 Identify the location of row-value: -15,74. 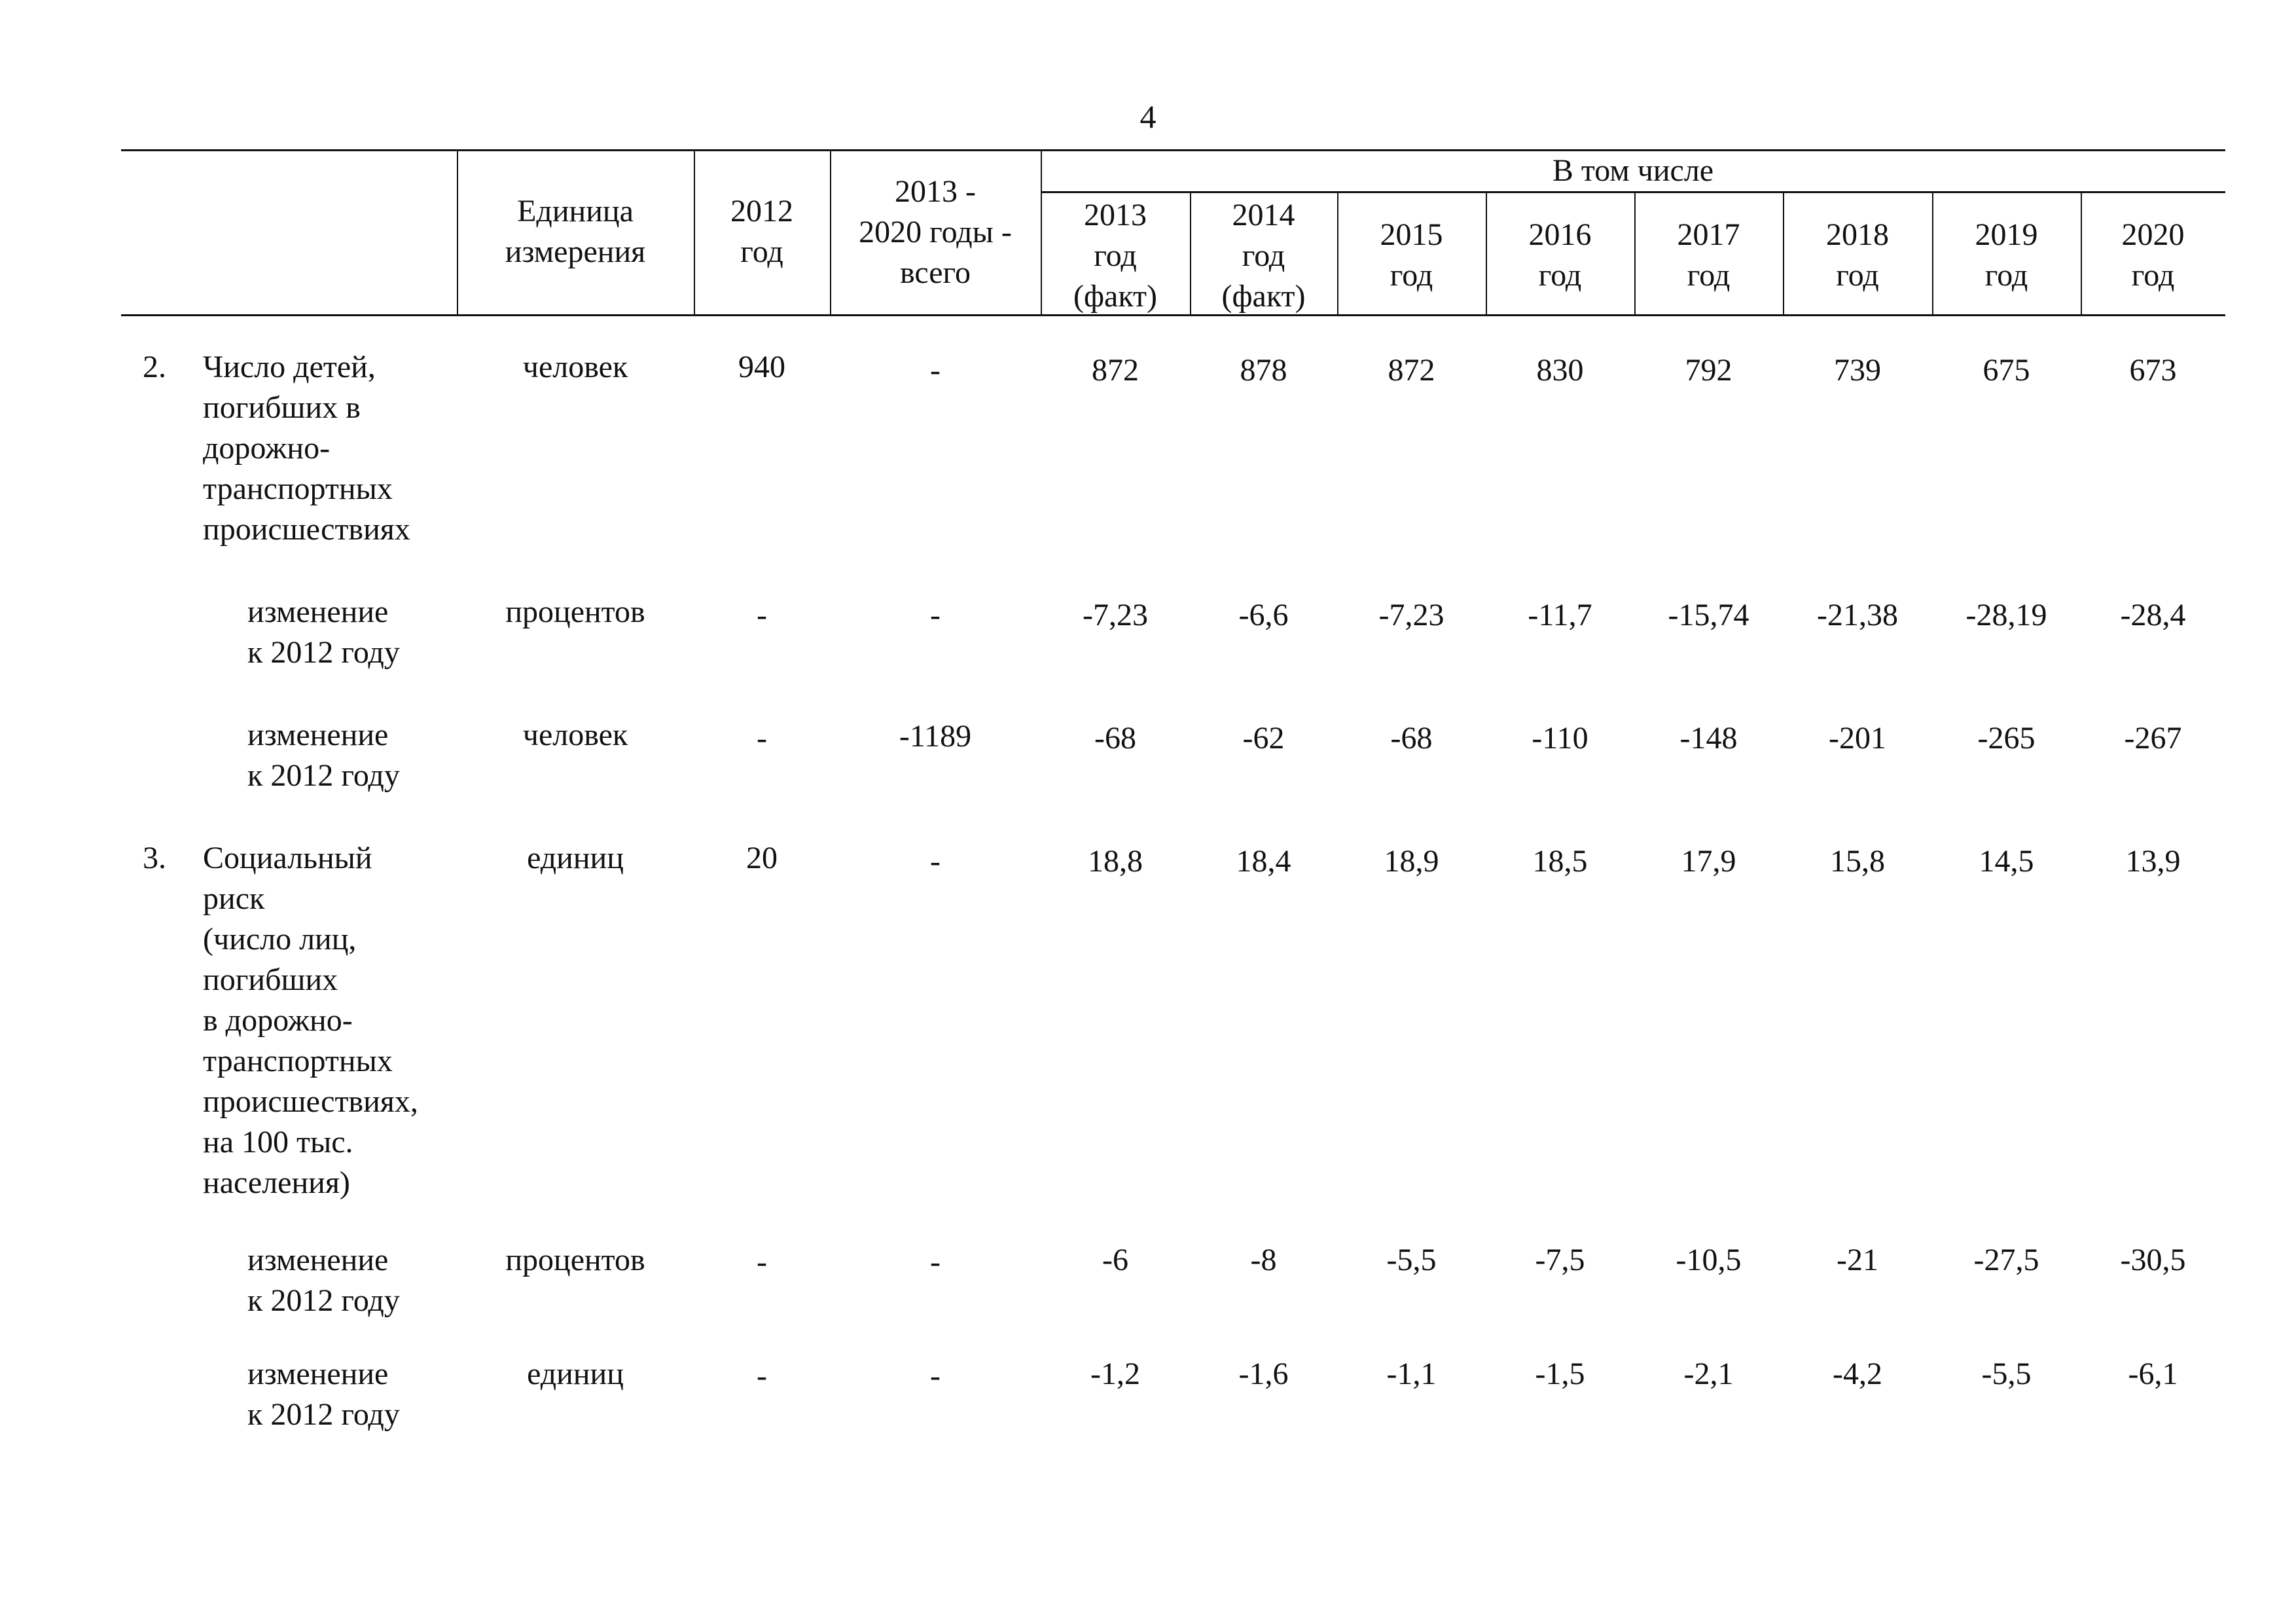
(1708, 615).